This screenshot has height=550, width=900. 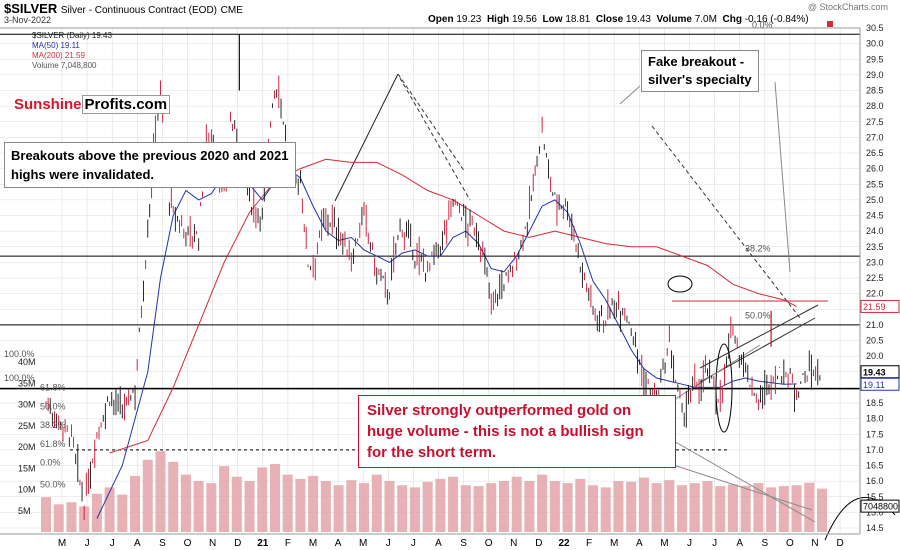 What do you see at coordinates (58, 55) in the screenshot?
I see `legend-ma200: MA(200) 21.59` at bounding box center [58, 55].